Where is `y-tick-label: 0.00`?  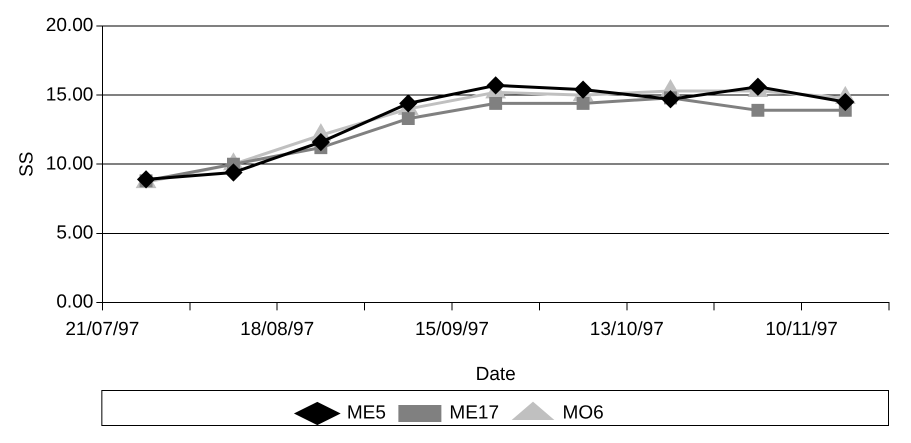
y-tick-label: 0.00 is located at coordinates (75, 302).